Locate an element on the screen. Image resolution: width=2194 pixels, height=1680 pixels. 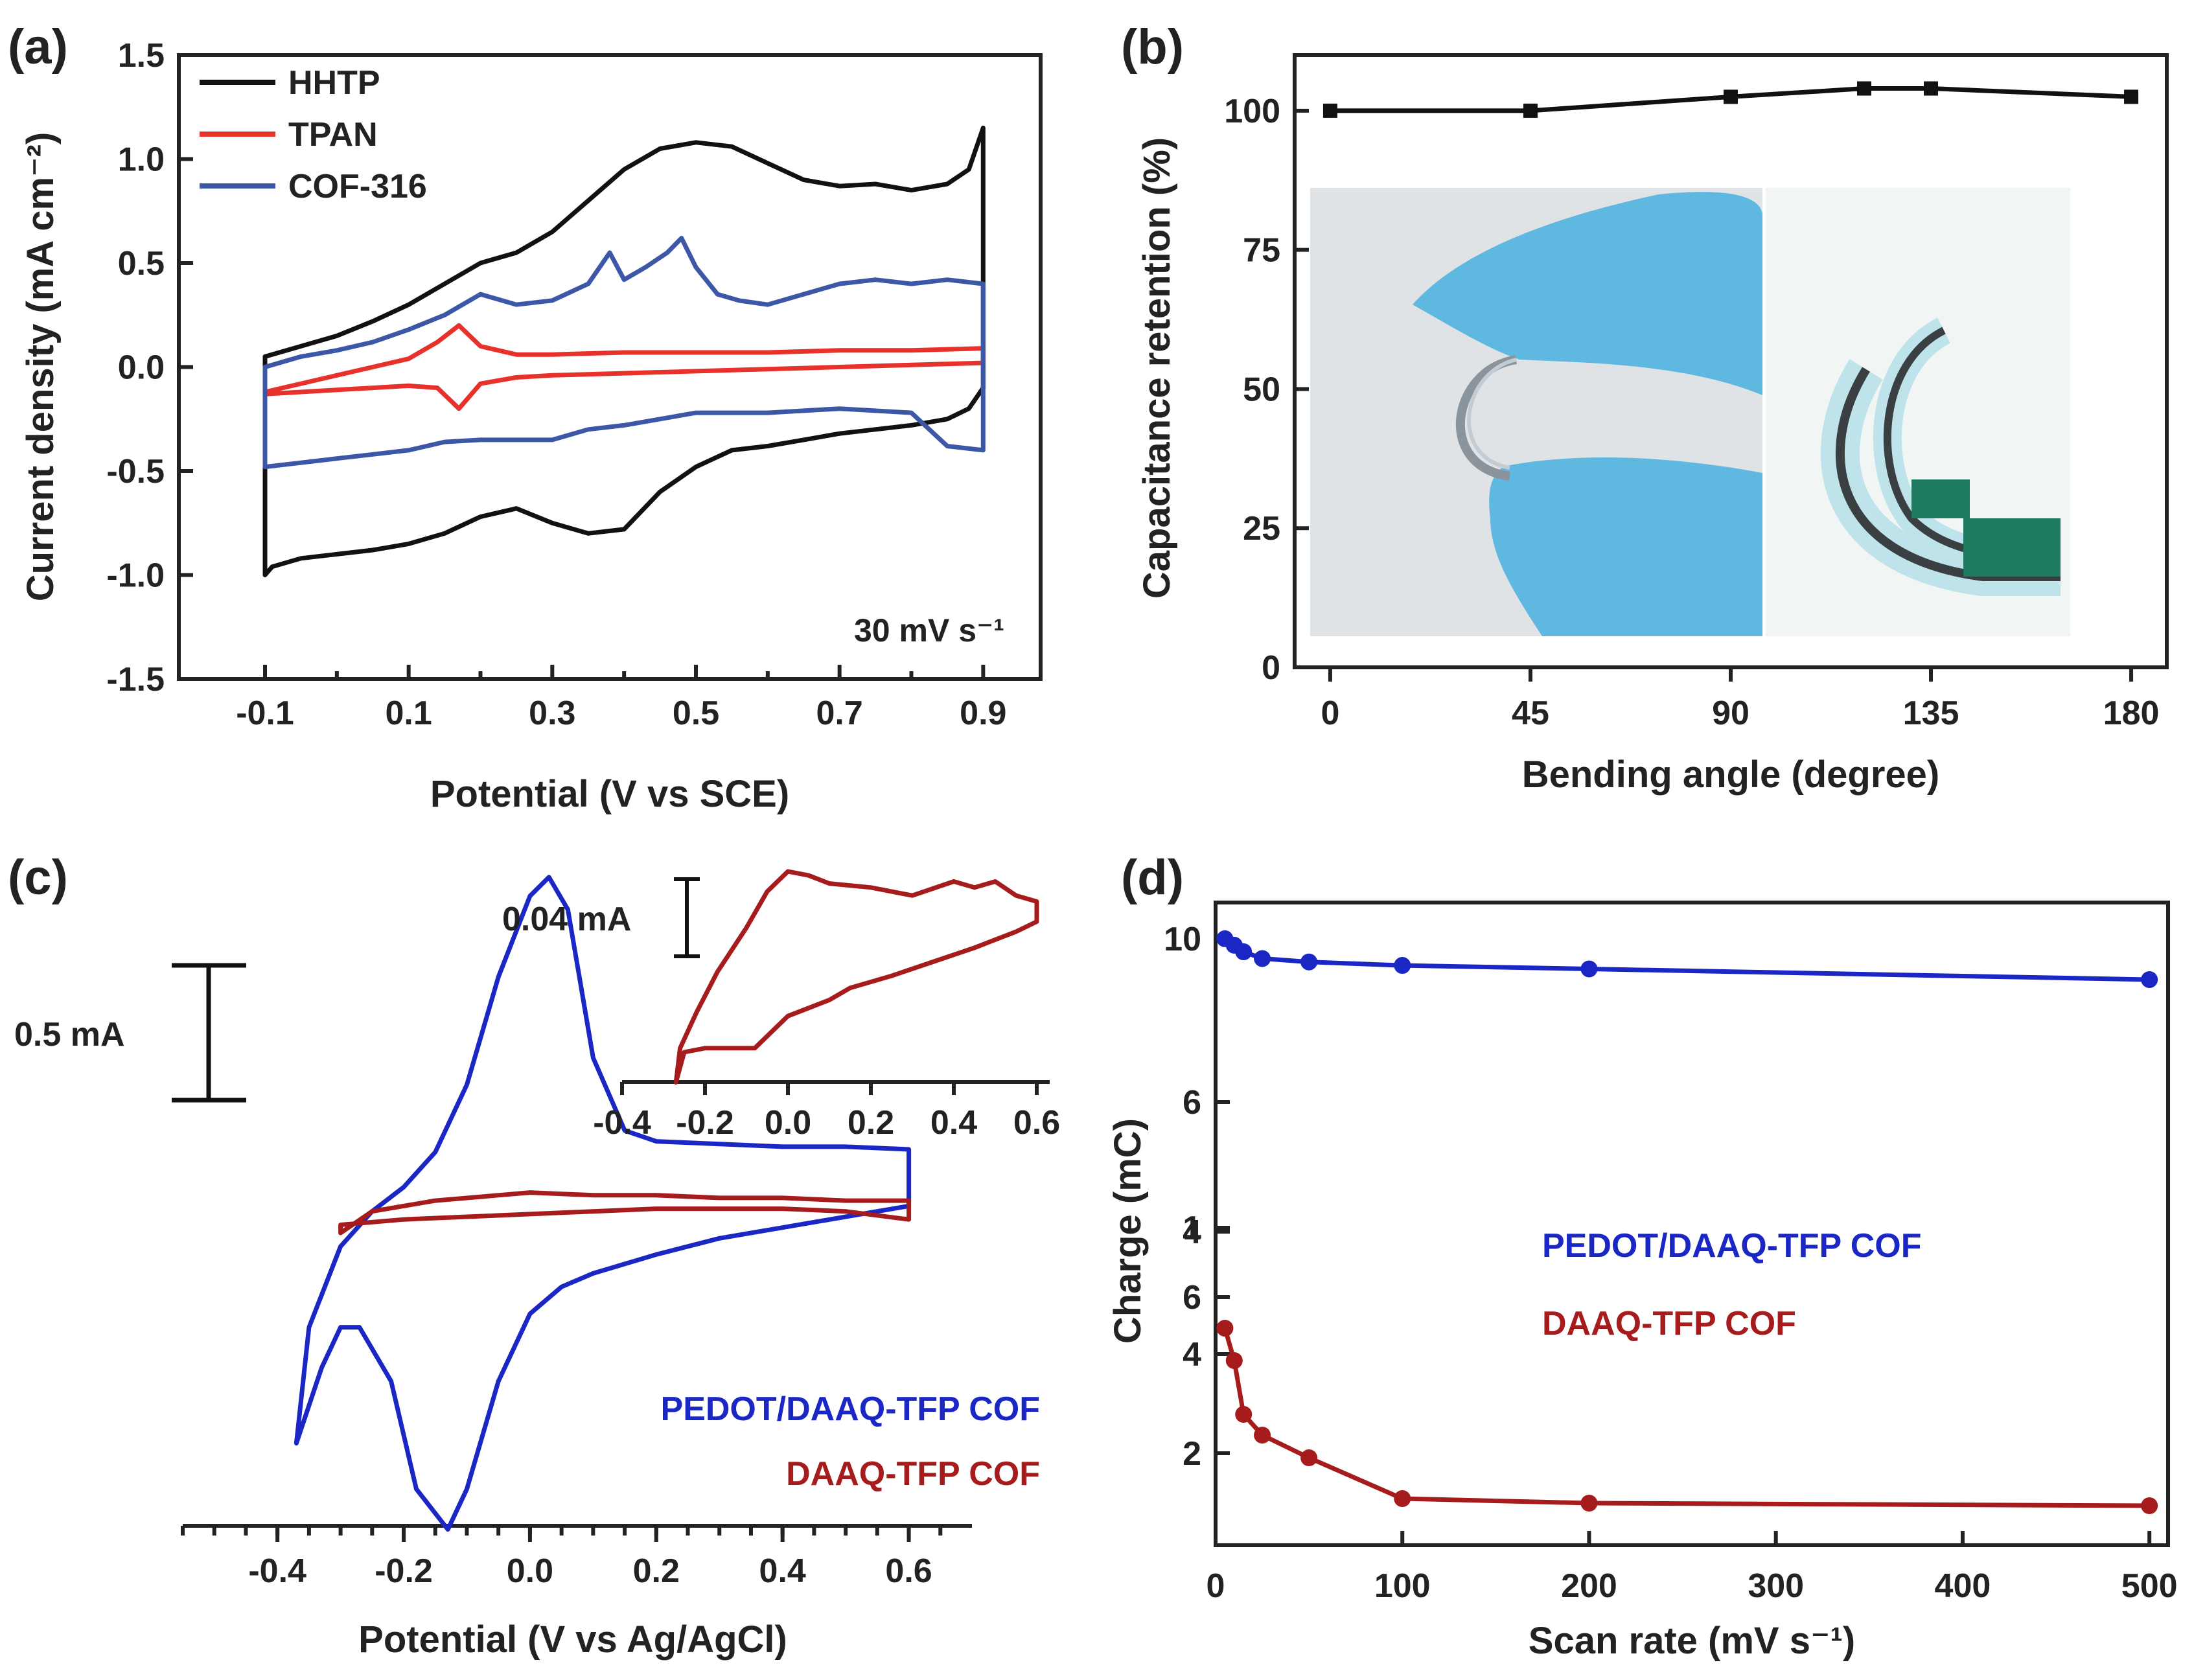
panel-b-xticks: 0 45 90 135 180 is located at coordinates (1740, 699).